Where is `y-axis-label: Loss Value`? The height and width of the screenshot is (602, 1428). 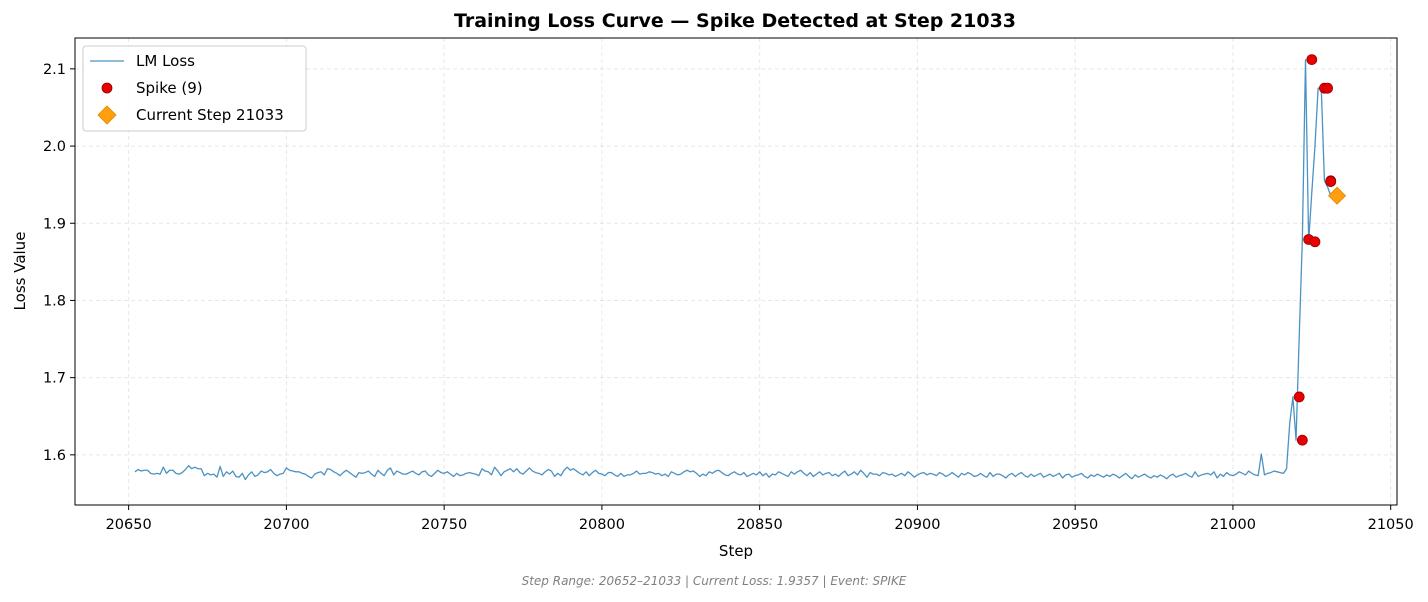
y-axis-label: Loss Value is located at coordinates (20, 271).